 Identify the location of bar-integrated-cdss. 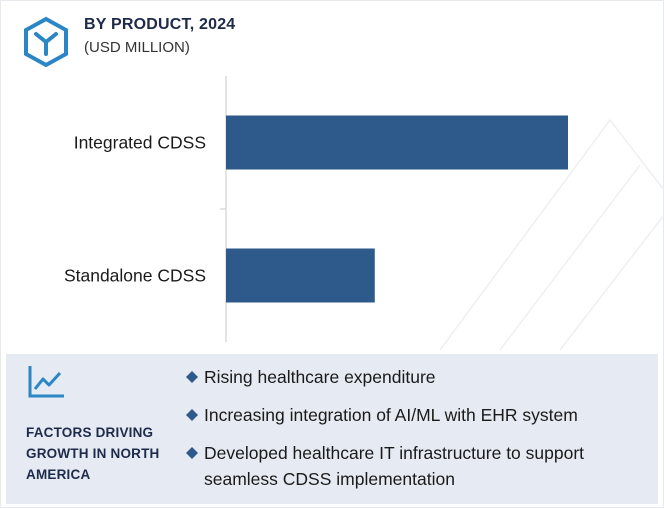
(397, 142).